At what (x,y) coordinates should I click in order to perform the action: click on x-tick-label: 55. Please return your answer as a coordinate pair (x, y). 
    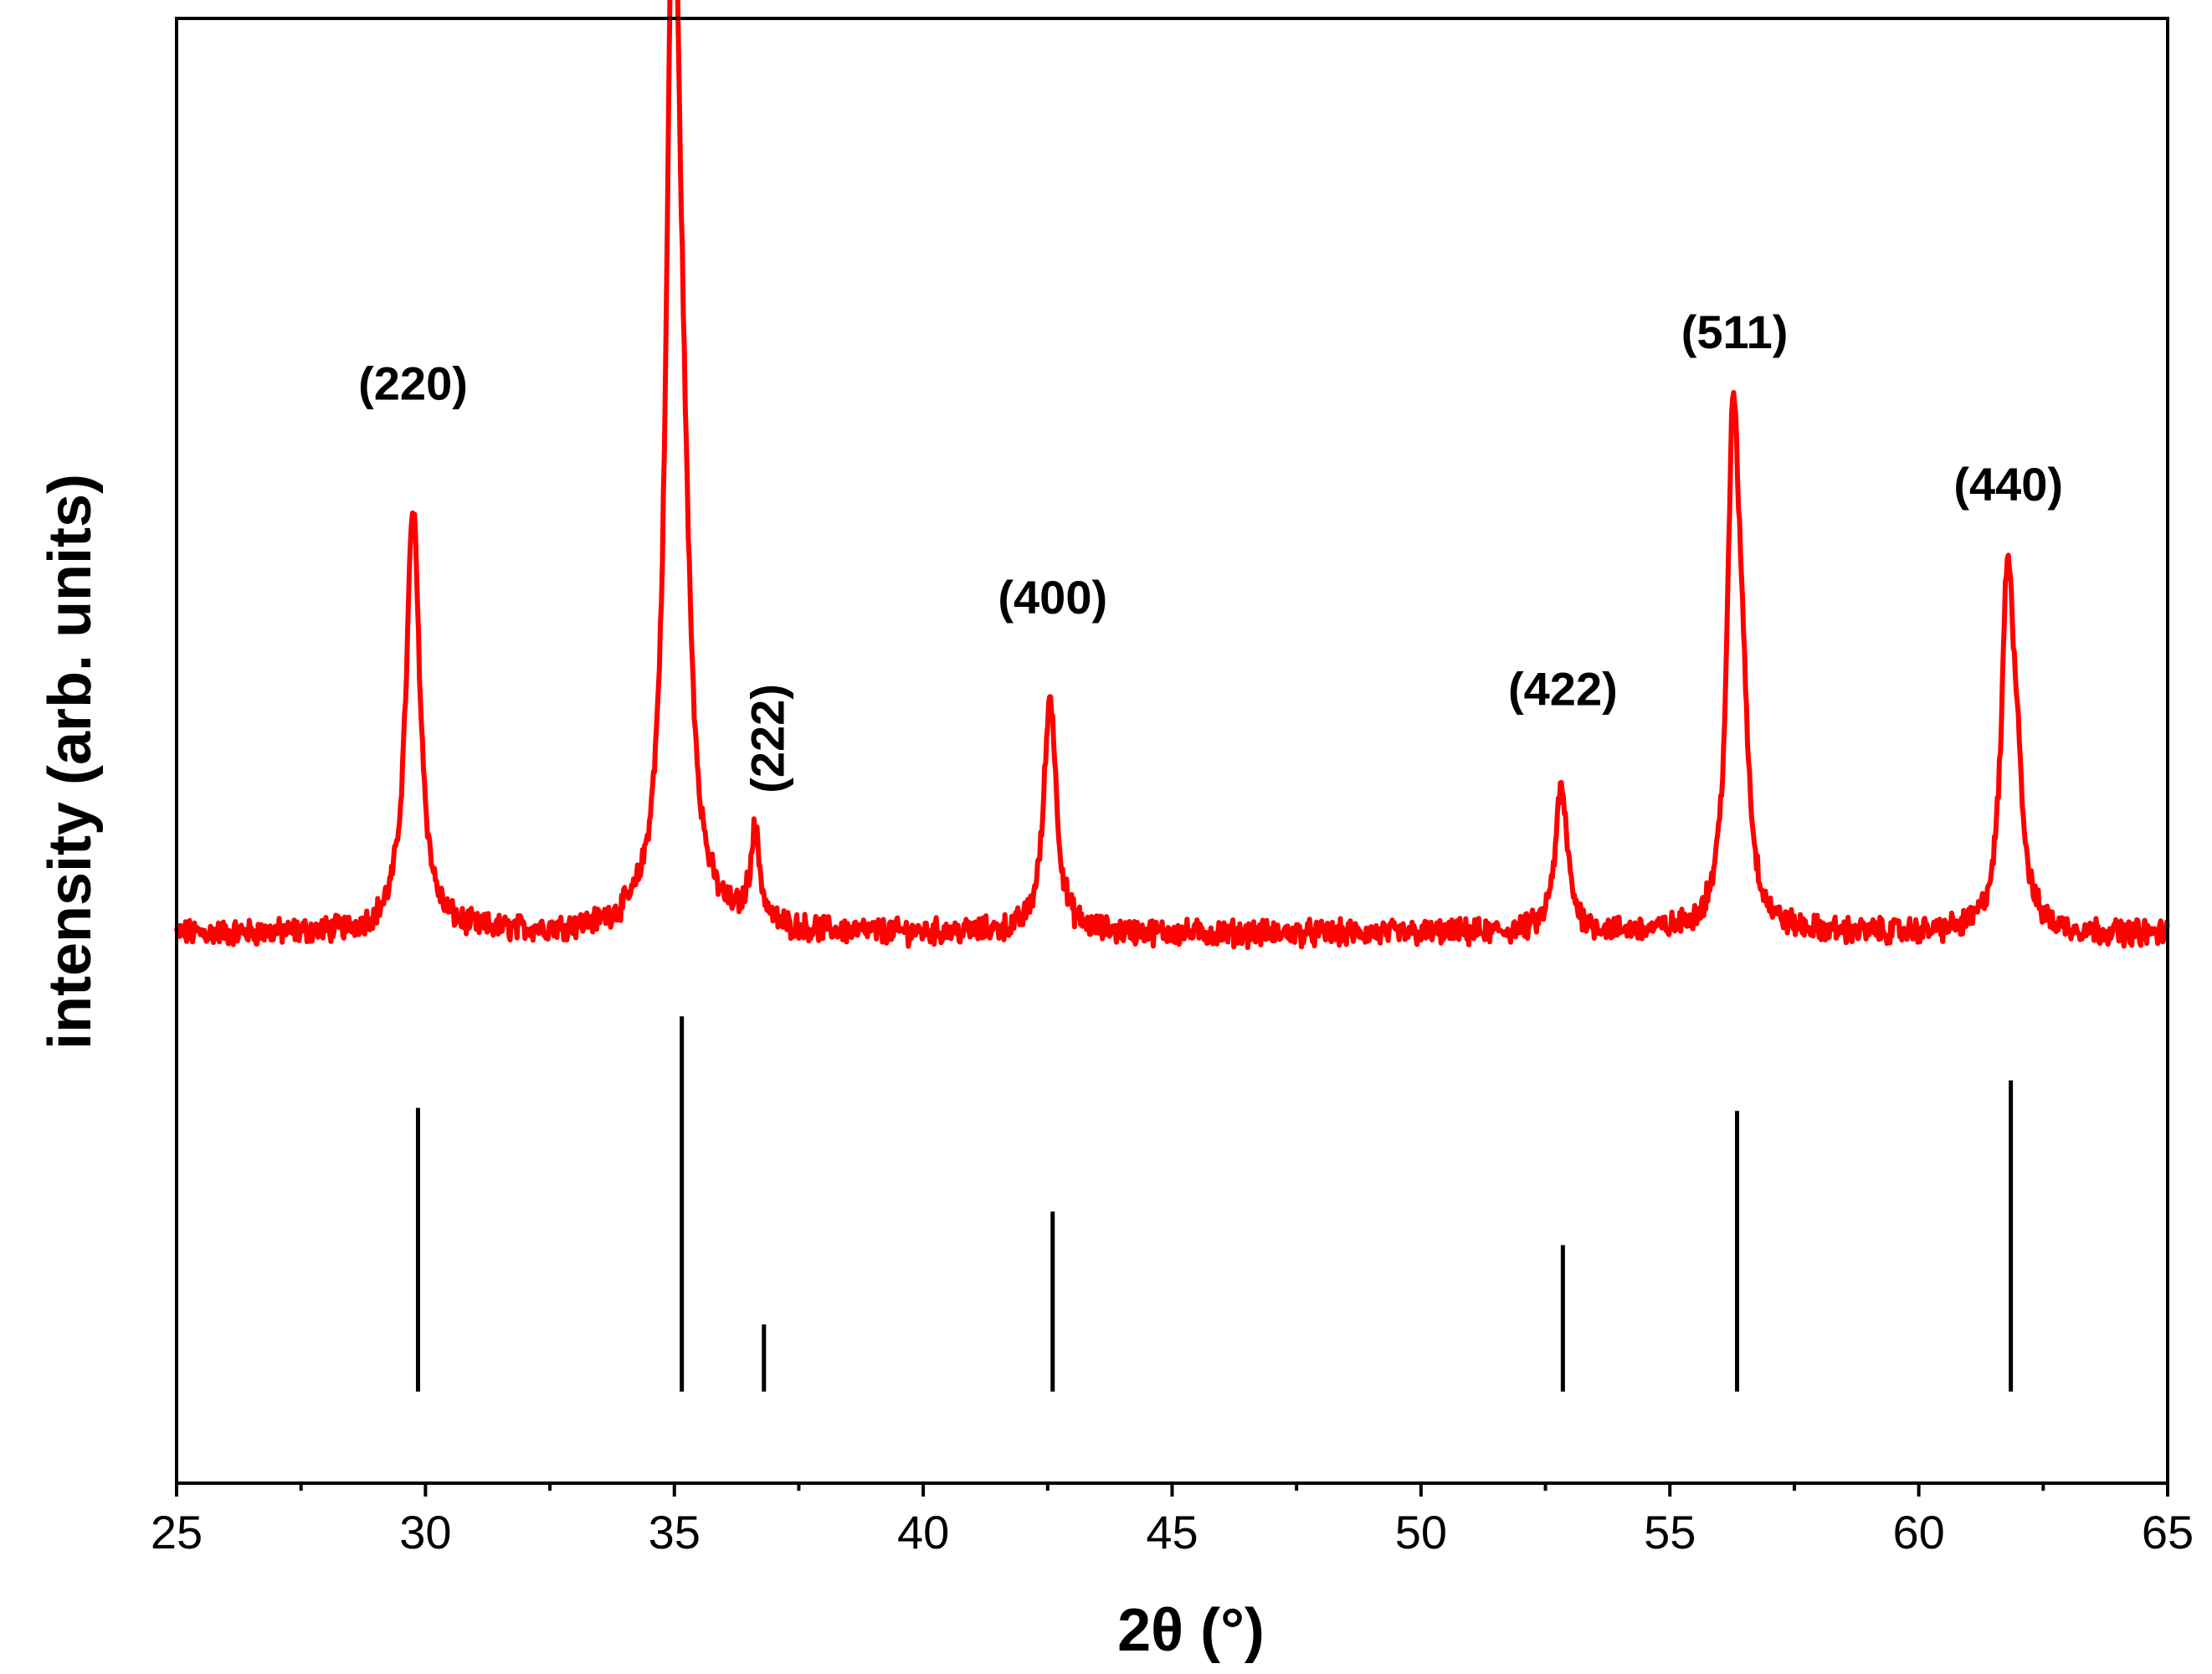
    Looking at the image, I should click on (1670, 1532).